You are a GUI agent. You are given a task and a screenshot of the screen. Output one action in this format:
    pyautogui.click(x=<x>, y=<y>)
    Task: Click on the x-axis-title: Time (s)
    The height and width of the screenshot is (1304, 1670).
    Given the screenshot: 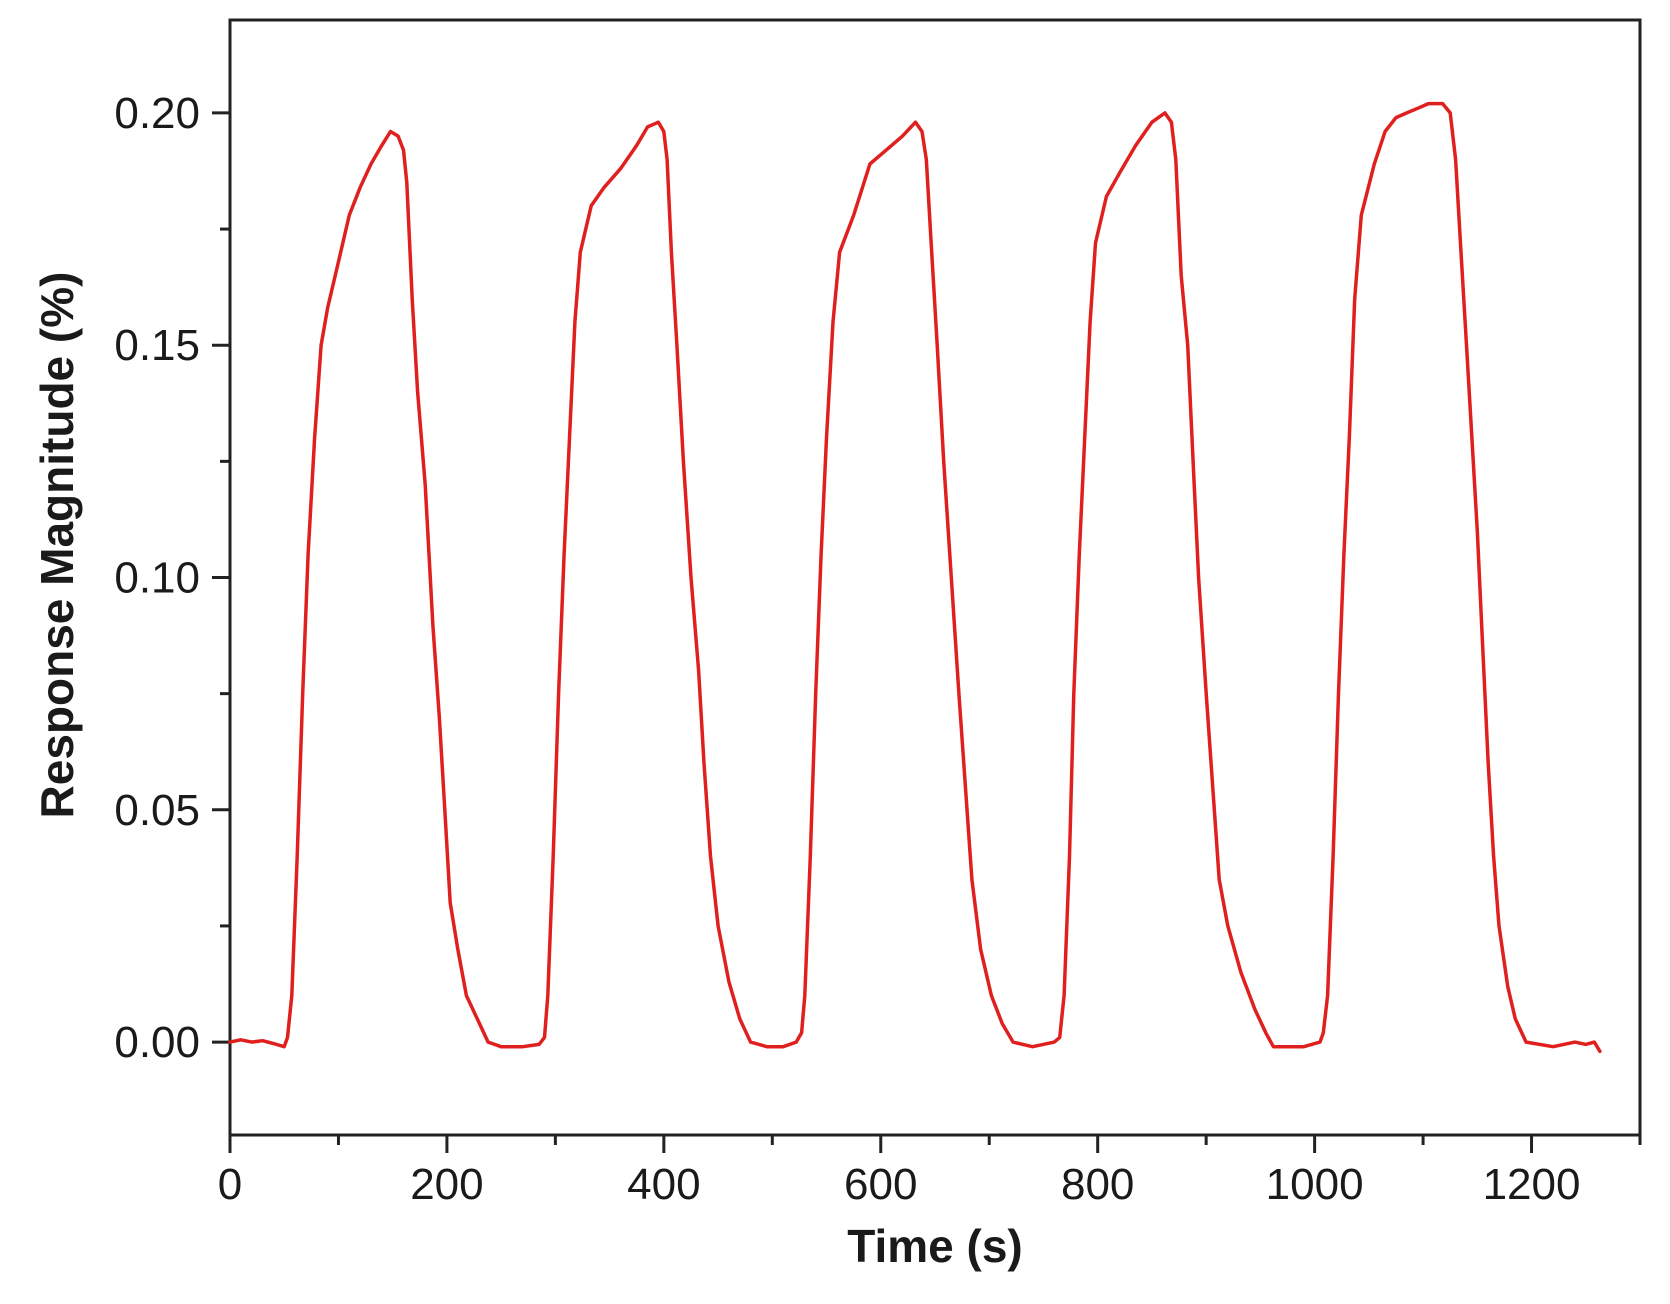 What is the action you would take?
    pyautogui.click(x=935, y=1246)
    